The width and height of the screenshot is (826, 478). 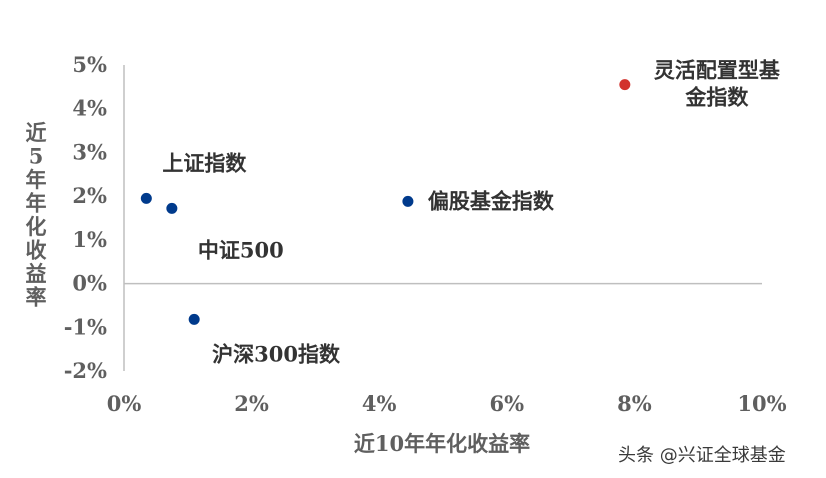 What do you see at coordinates (89, 239) in the screenshot?
I see `y-tick-label: 1%` at bounding box center [89, 239].